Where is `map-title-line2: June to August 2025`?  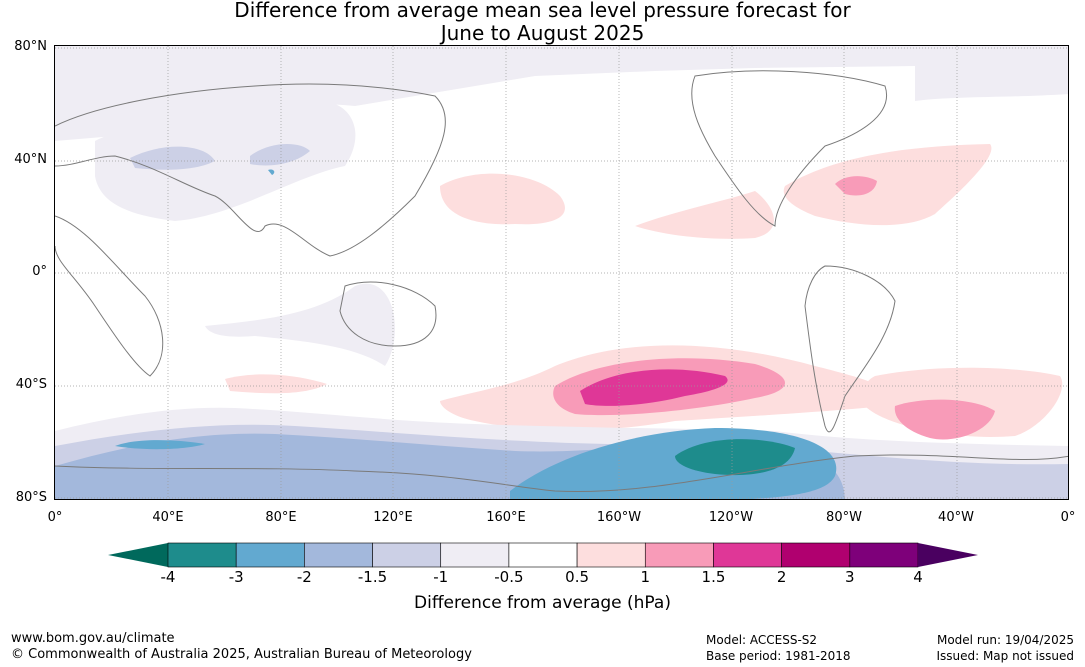
map-title-line2: June to August 2025 is located at coordinates (542, 33).